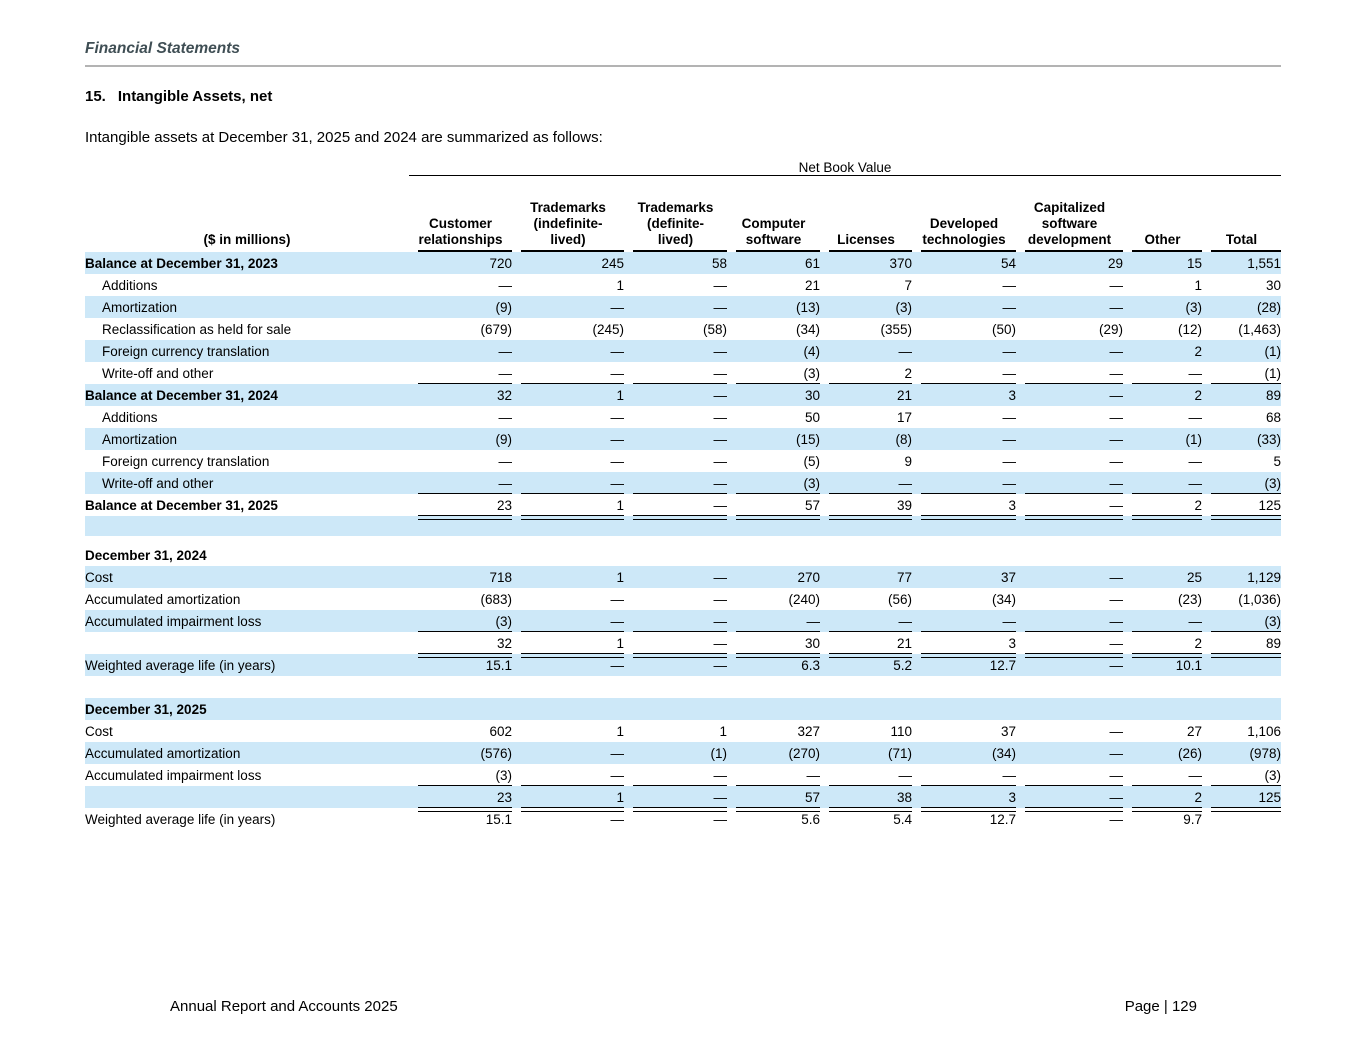 Image resolution: width=1365 pixels, height=1055 pixels. I want to click on value-cell: 602, so click(500, 731).